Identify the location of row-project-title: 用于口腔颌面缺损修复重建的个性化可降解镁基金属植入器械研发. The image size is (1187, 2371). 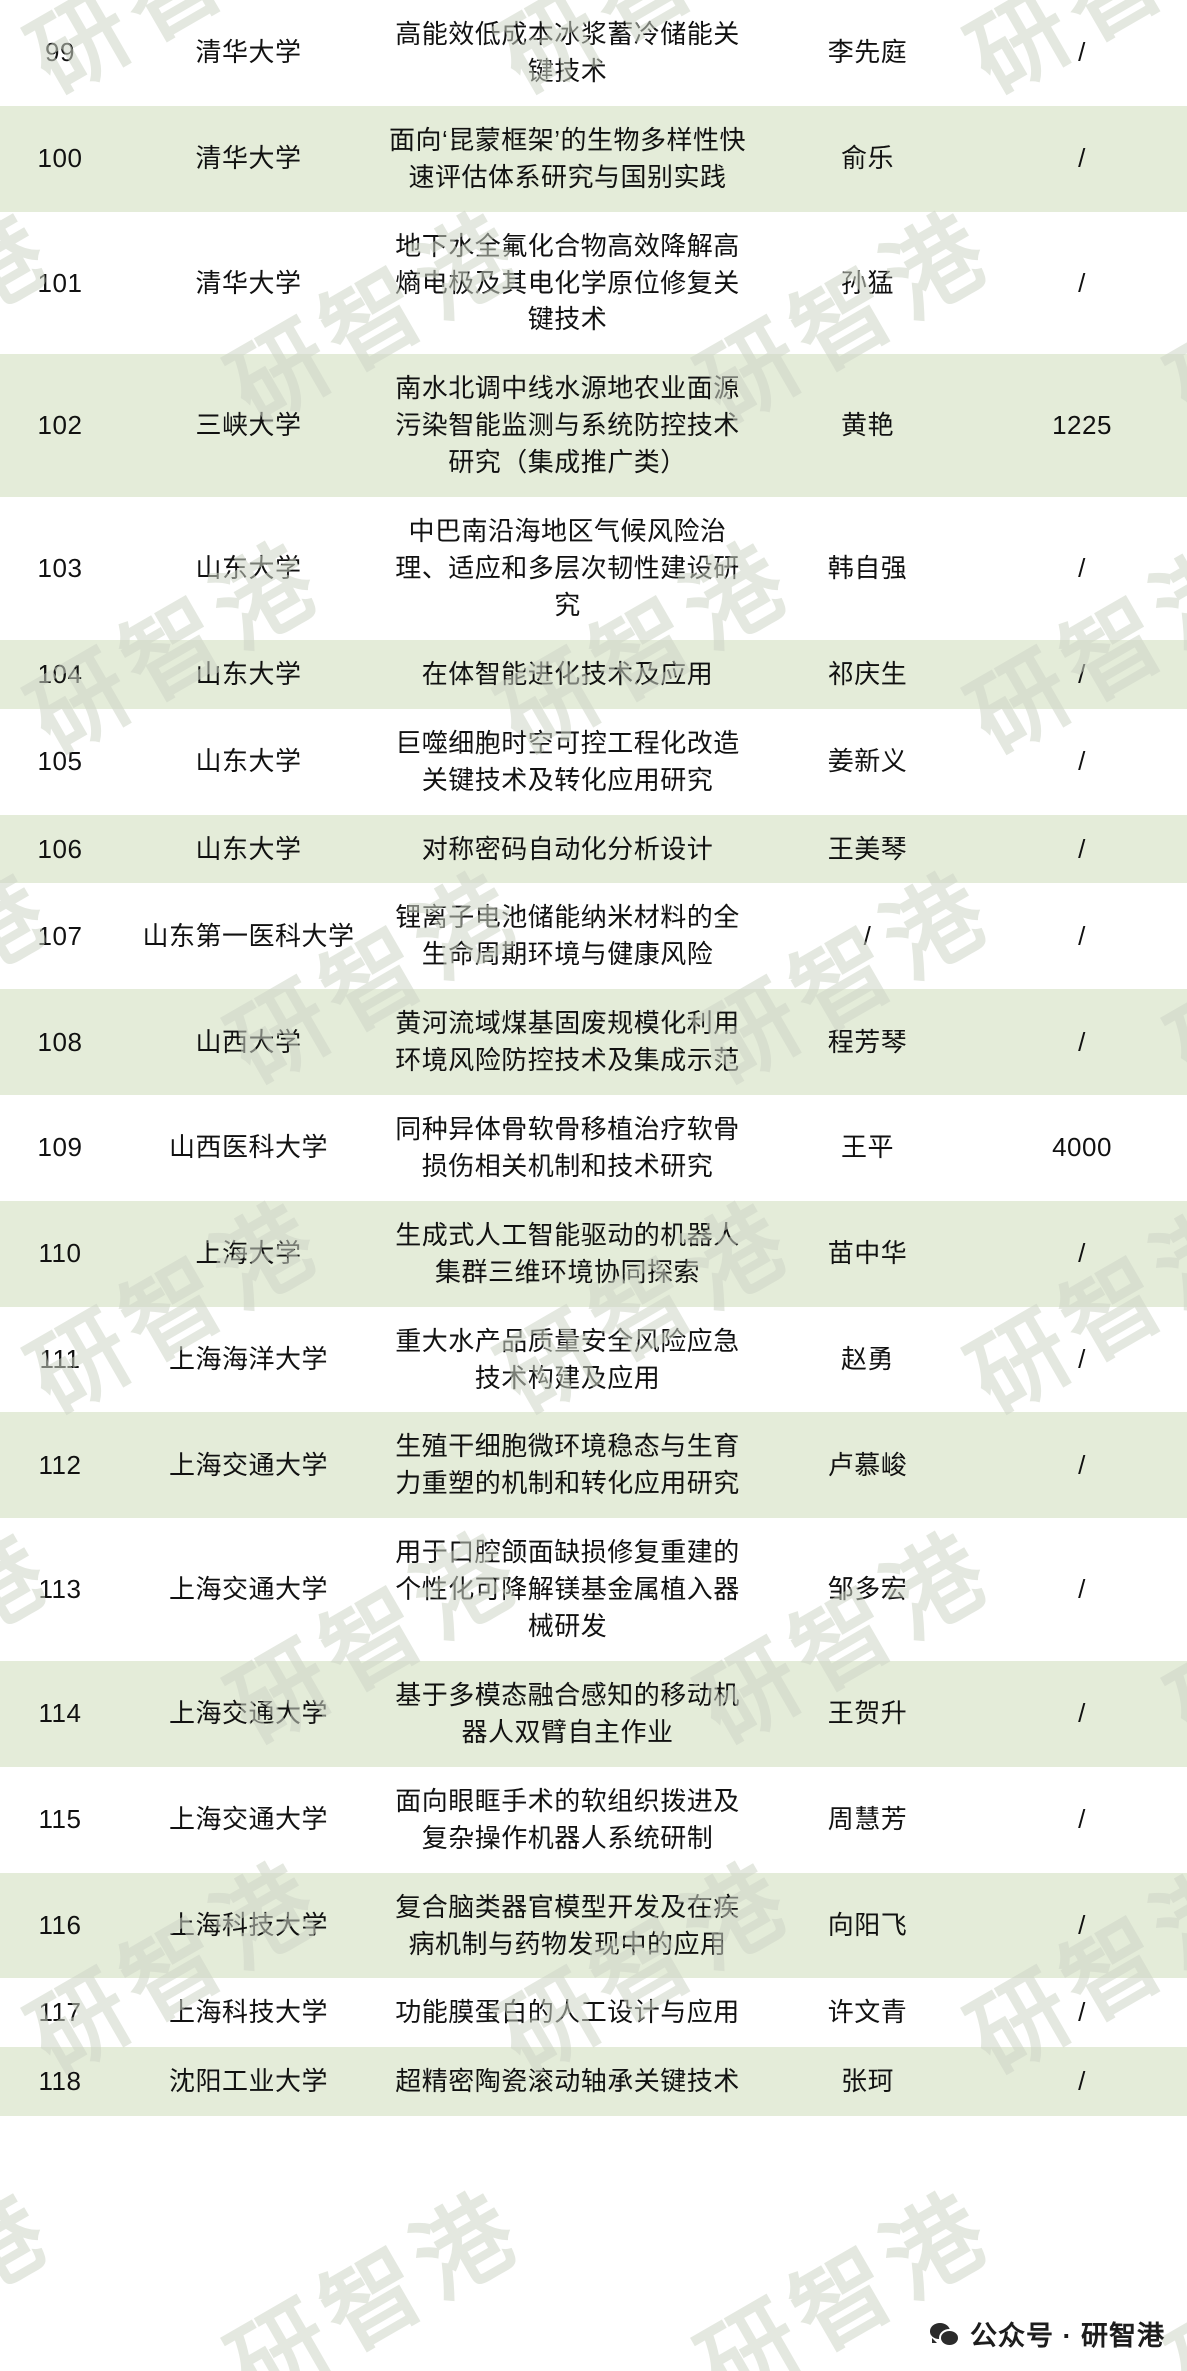
(567, 1589).